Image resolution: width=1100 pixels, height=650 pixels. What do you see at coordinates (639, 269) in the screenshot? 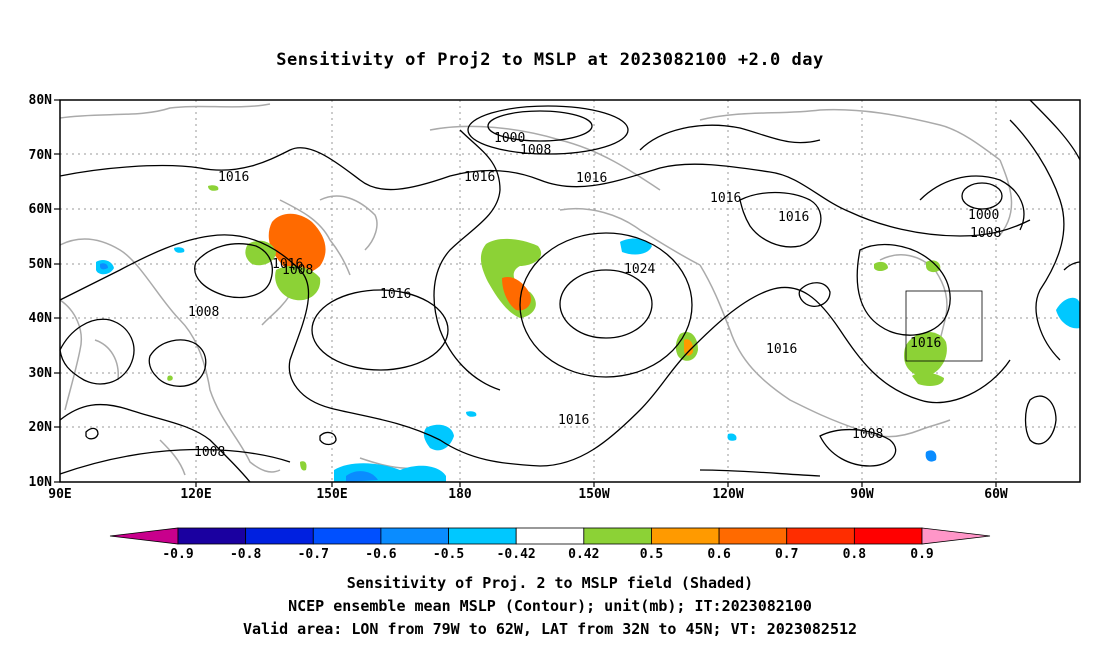
I see `contour-label: 1024` at bounding box center [639, 269].